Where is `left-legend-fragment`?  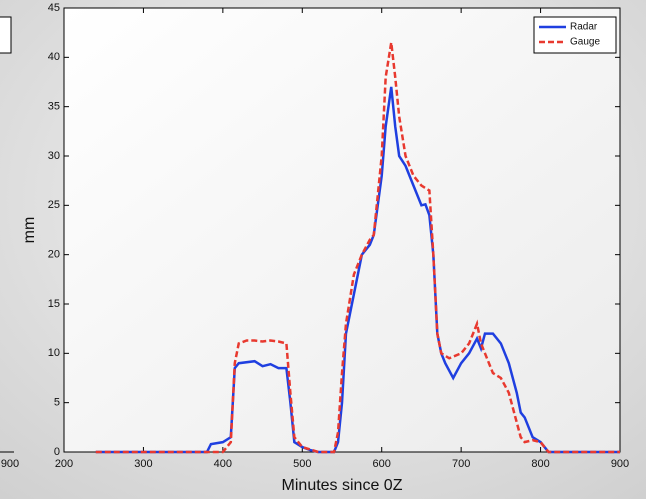
left-legend-fragment is located at coordinates (6, 35).